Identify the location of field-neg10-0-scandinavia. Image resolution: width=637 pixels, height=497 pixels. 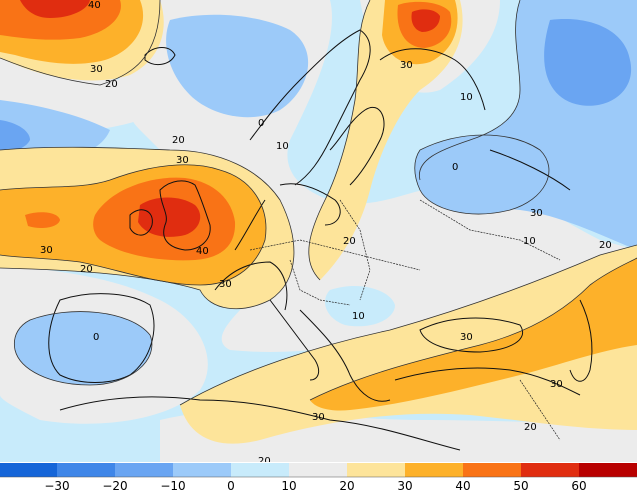
(237, 66).